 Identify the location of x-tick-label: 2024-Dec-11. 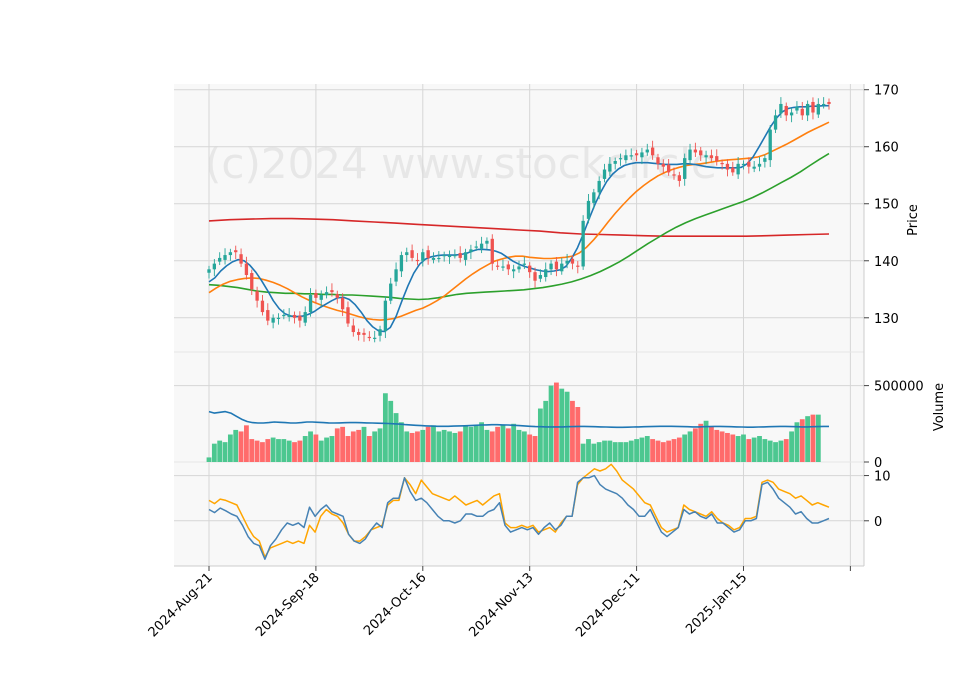
(608, 605).